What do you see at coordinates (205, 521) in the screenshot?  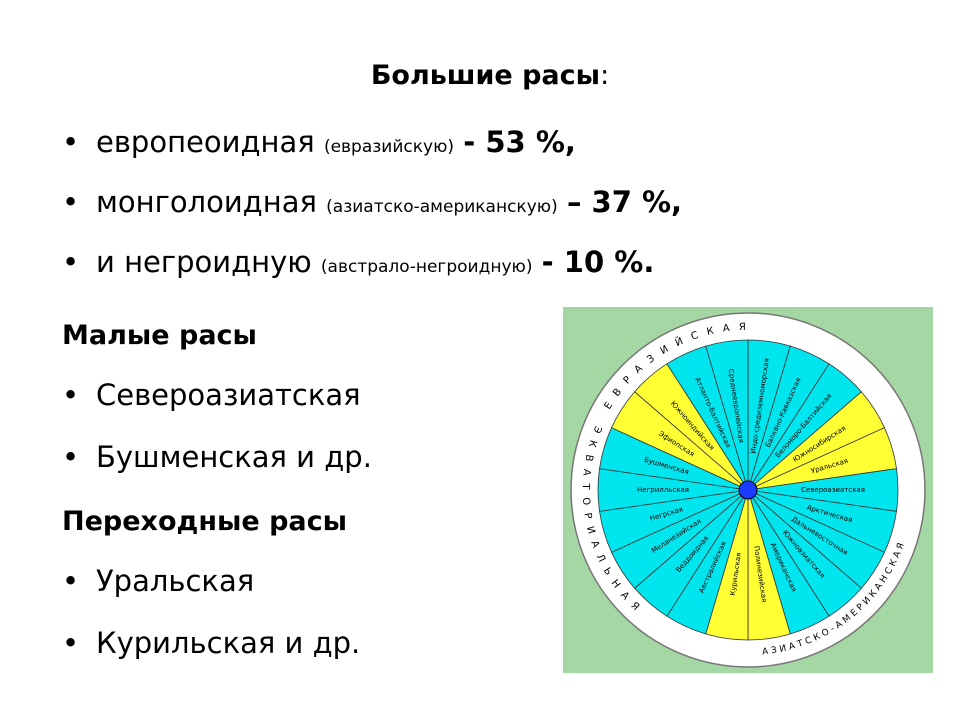 I see `section-title: Переходные расы` at bounding box center [205, 521].